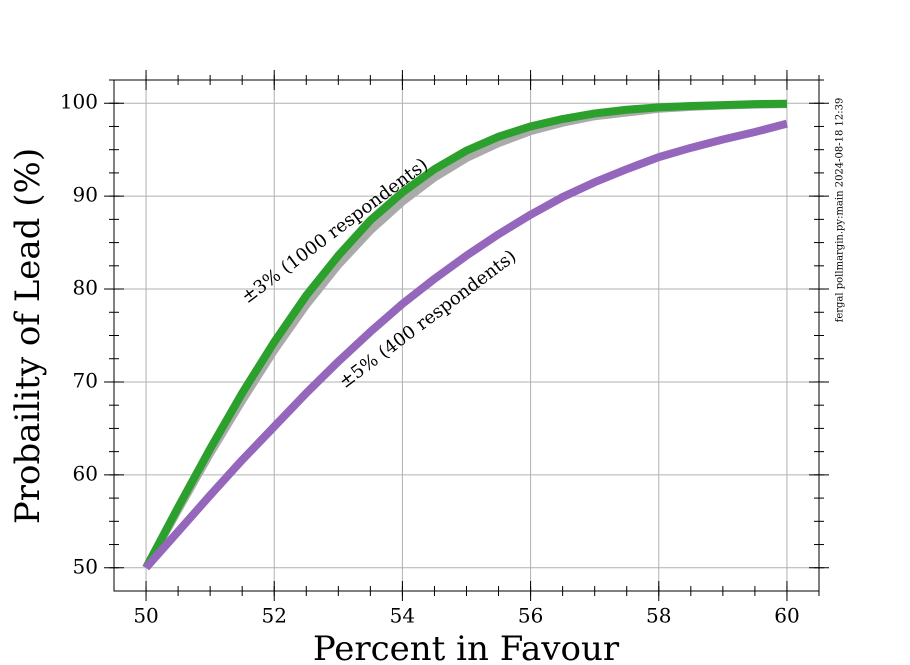 This screenshot has height=665, width=910. What do you see at coordinates (274, 616) in the screenshot?
I see `x-tick-label: 52` at bounding box center [274, 616].